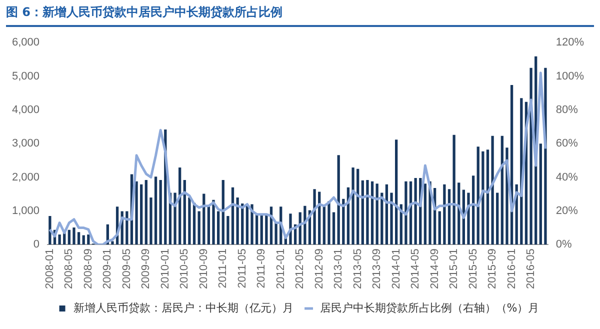 Image resolution: width=600 pixels, height=329 pixels. What do you see at coordinates (564, 244) in the screenshot?
I see `y2-tick-label: 0%` at bounding box center [564, 244].